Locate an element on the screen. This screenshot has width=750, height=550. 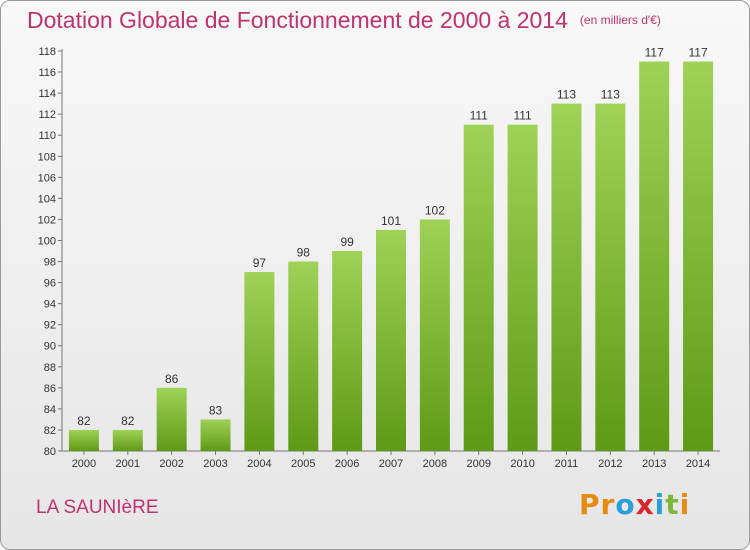
data-label-2014: 117 is located at coordinates (697, 53).